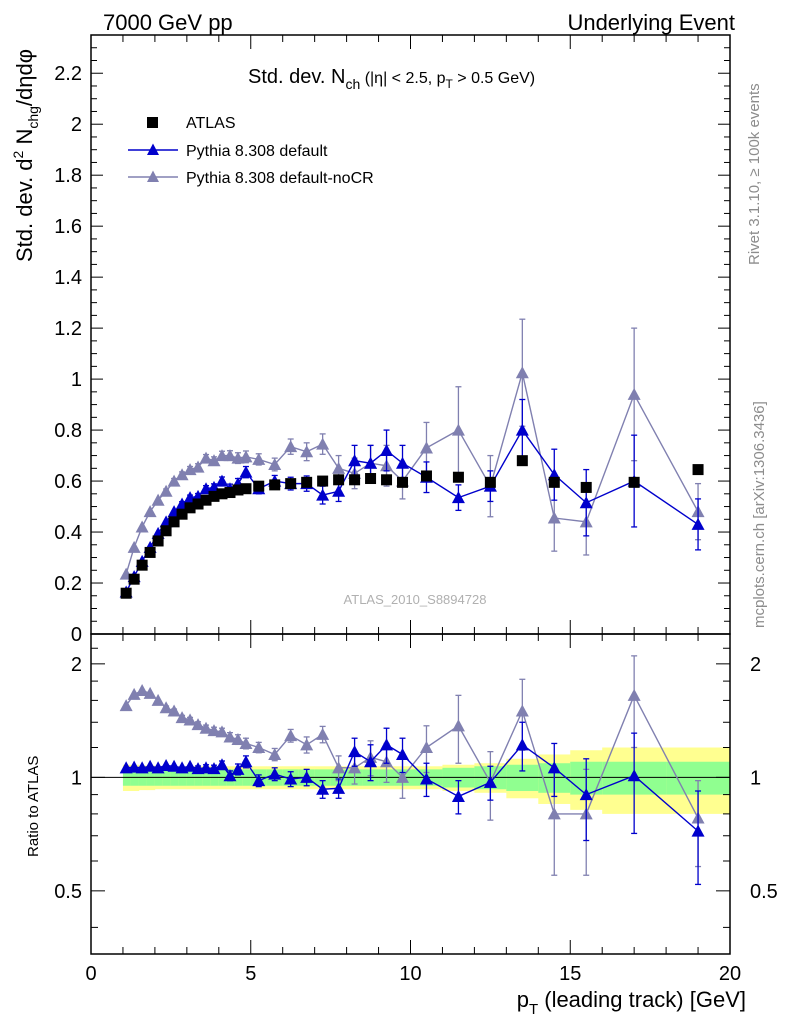 Image resolution: width=786 pixels, height=1024 pixels. Describe the element at coordinates (76, 125) in the screenshot. I see `main-y-tick-label: 2` at that location.